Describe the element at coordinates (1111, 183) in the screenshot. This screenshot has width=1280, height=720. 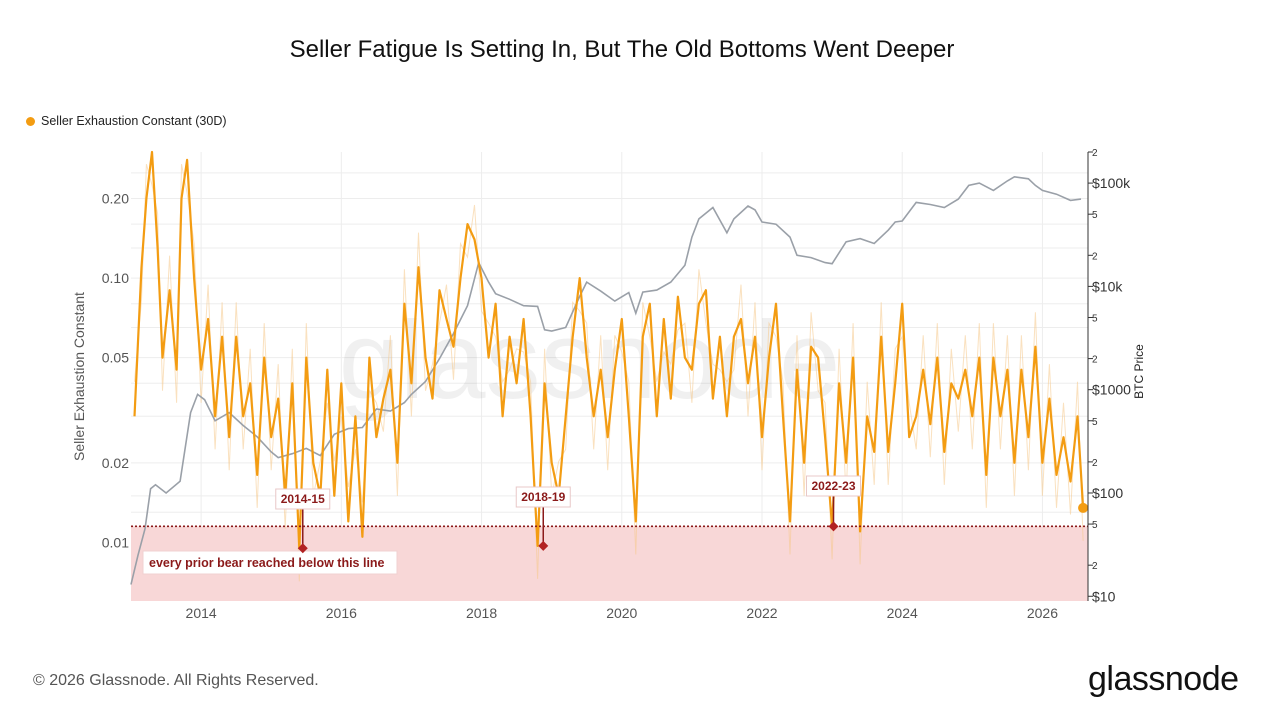
I see `y2-tick-label: $100k` at that location.